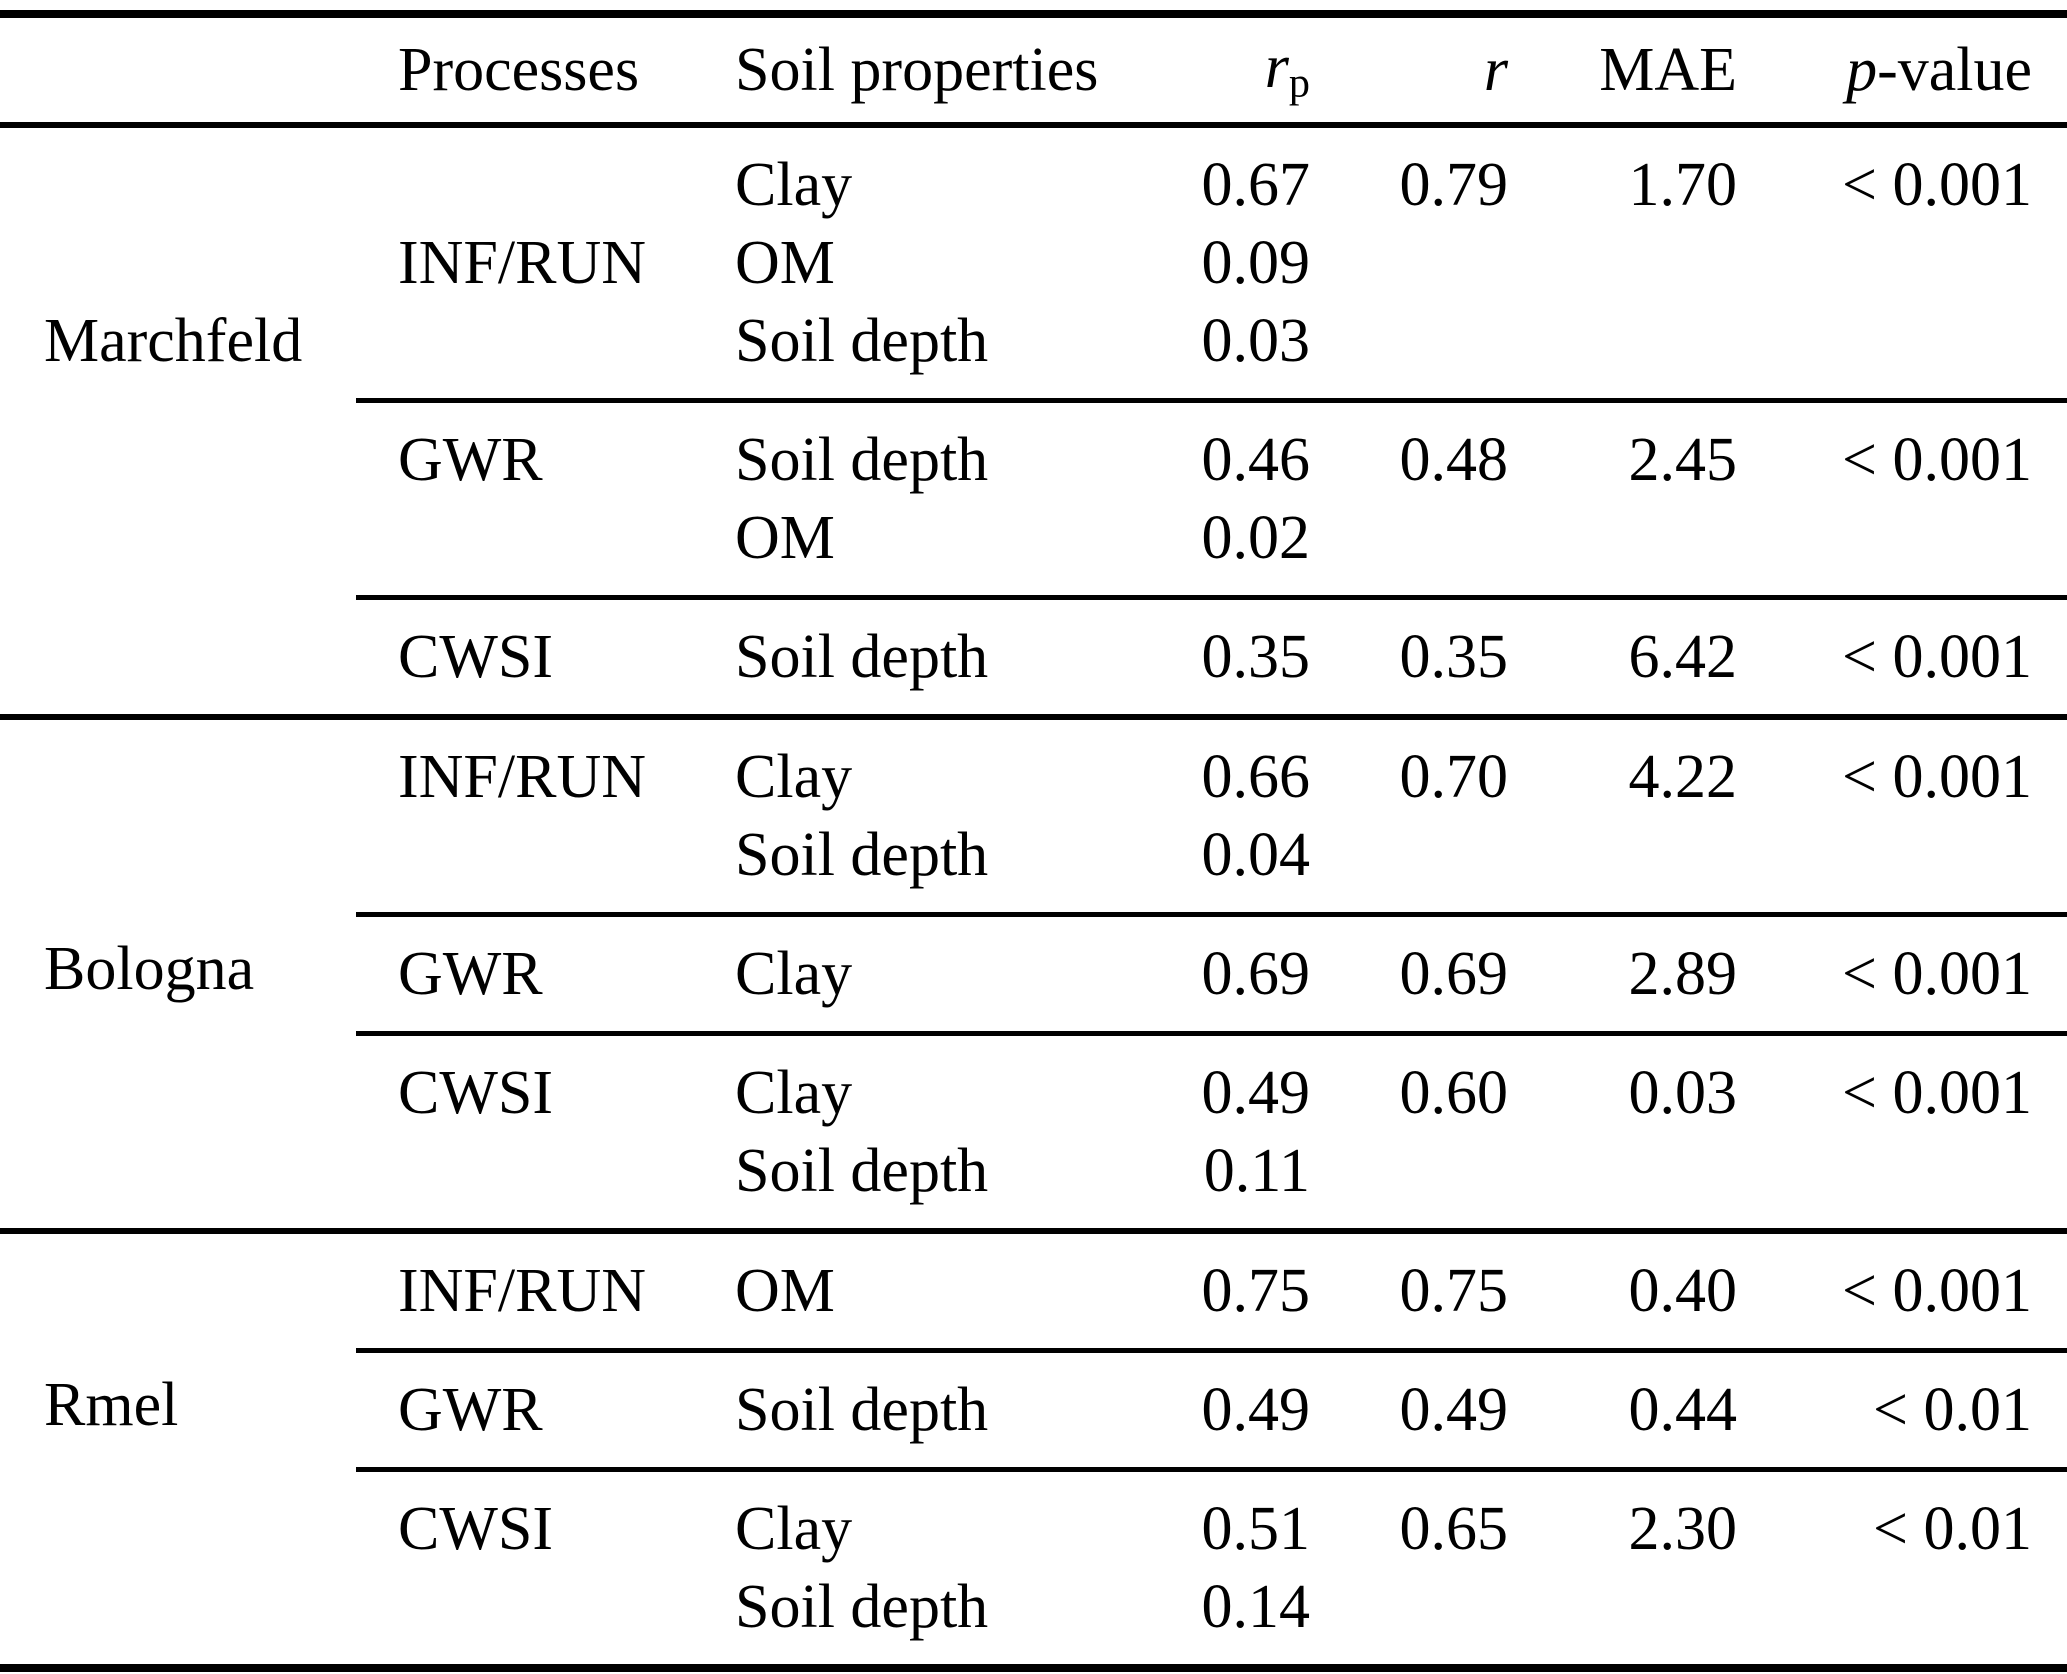  Describe the element at coordinates (1683, 974) in the screenshot. I see `mae-value-cell: 2.89` at that location.